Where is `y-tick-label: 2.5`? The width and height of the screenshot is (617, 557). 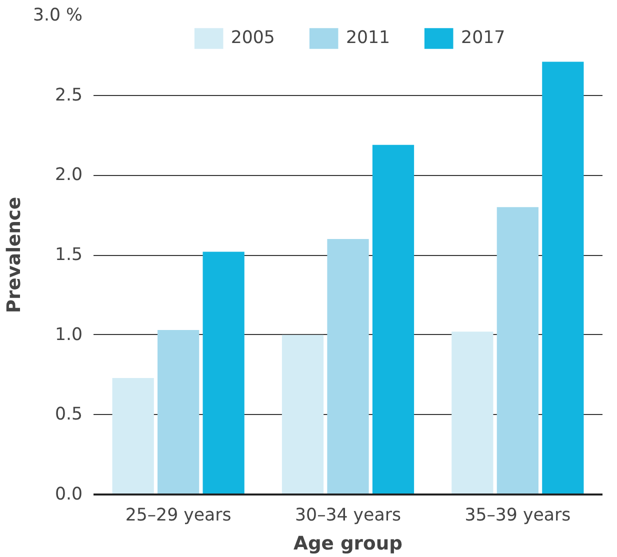
y-tick-label: 2.5 is located at coordinates (68, 95).